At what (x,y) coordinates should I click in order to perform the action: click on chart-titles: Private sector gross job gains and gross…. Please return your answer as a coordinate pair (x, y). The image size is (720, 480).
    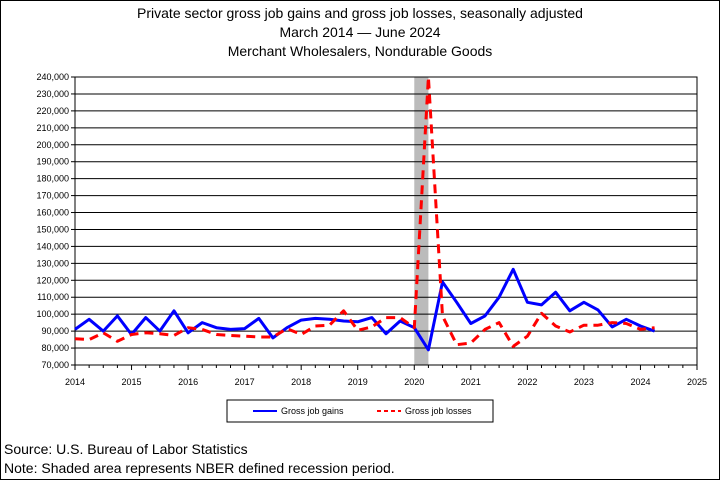
    Looking at the image, I should click on (360, 32).